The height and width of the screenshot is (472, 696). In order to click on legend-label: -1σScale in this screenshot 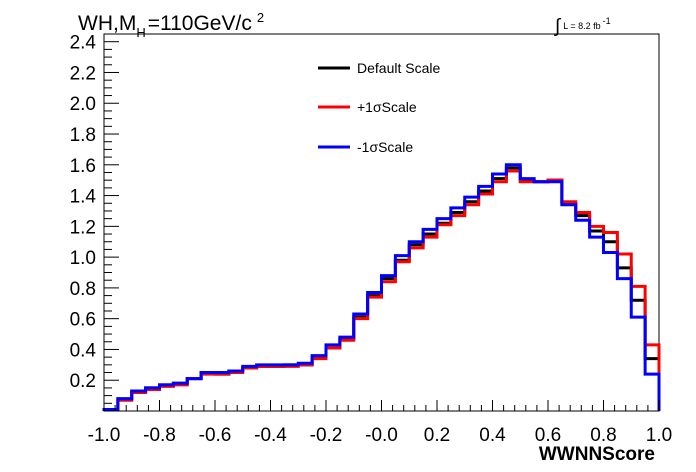, I will do `click(385, 147)`.